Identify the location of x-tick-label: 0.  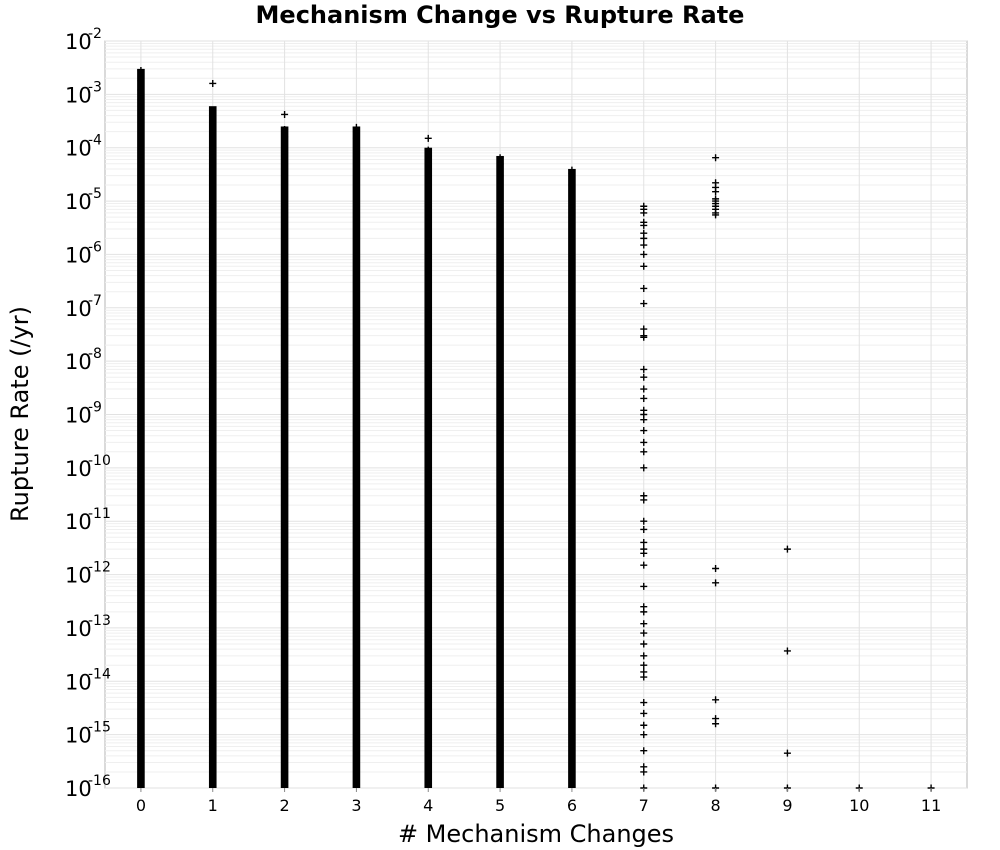
(141, 805).